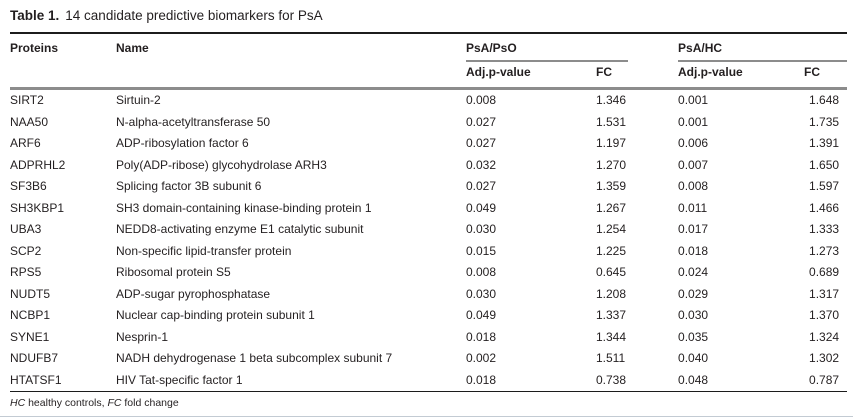 The width and height of the screenshot is (853, 417). I want to click on cell-hc-adj-p: 0.024, so click(693, 272).